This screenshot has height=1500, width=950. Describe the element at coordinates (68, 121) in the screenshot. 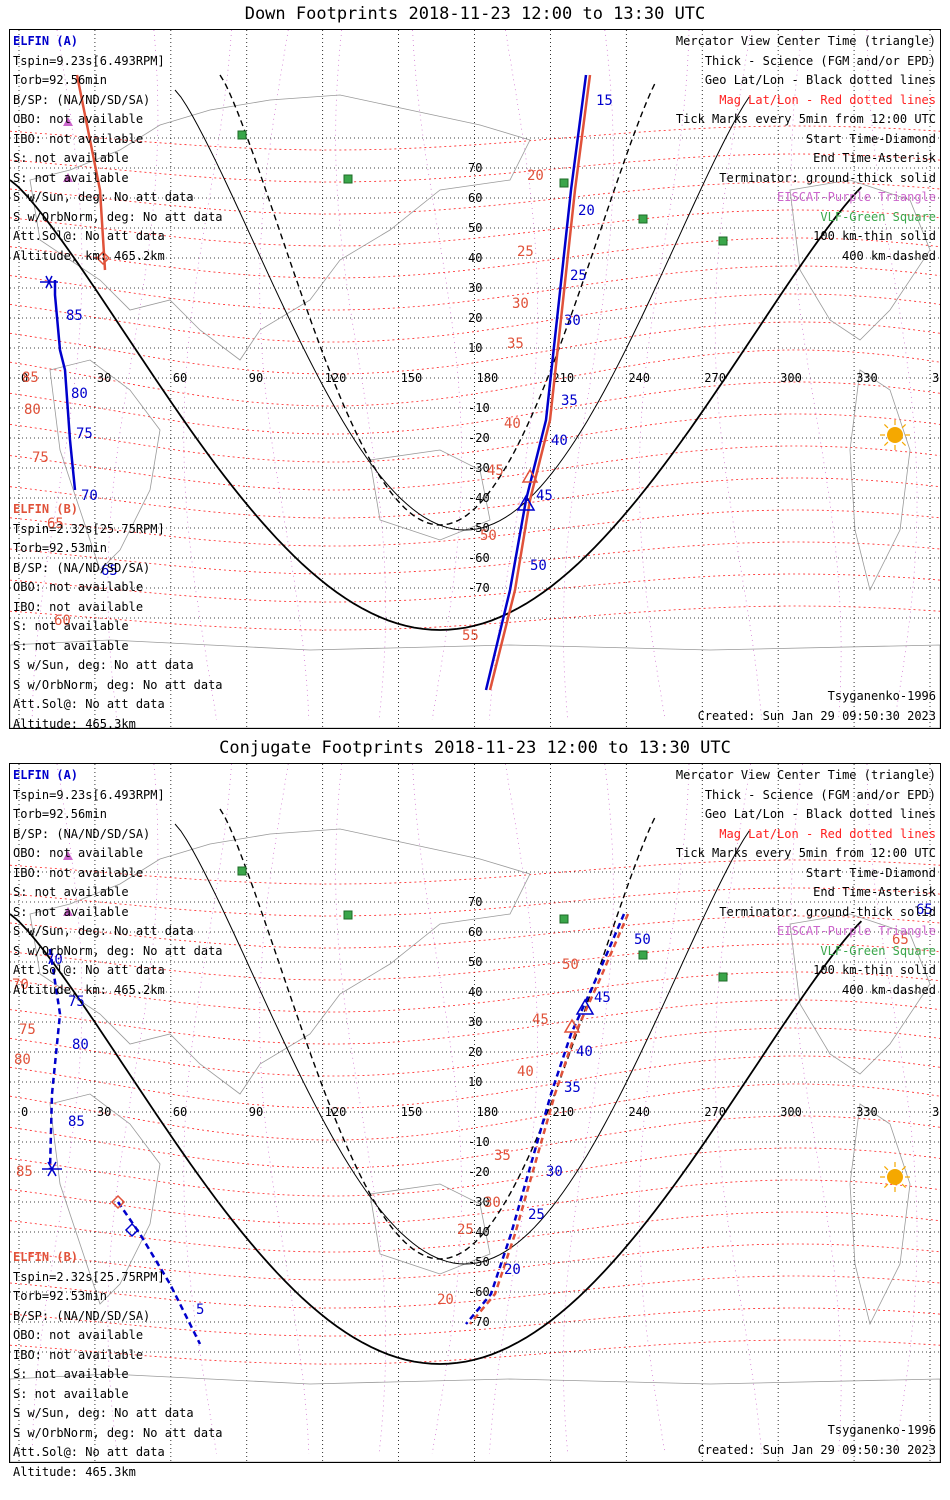

I see `eiscat-triangle-icon` at that location.